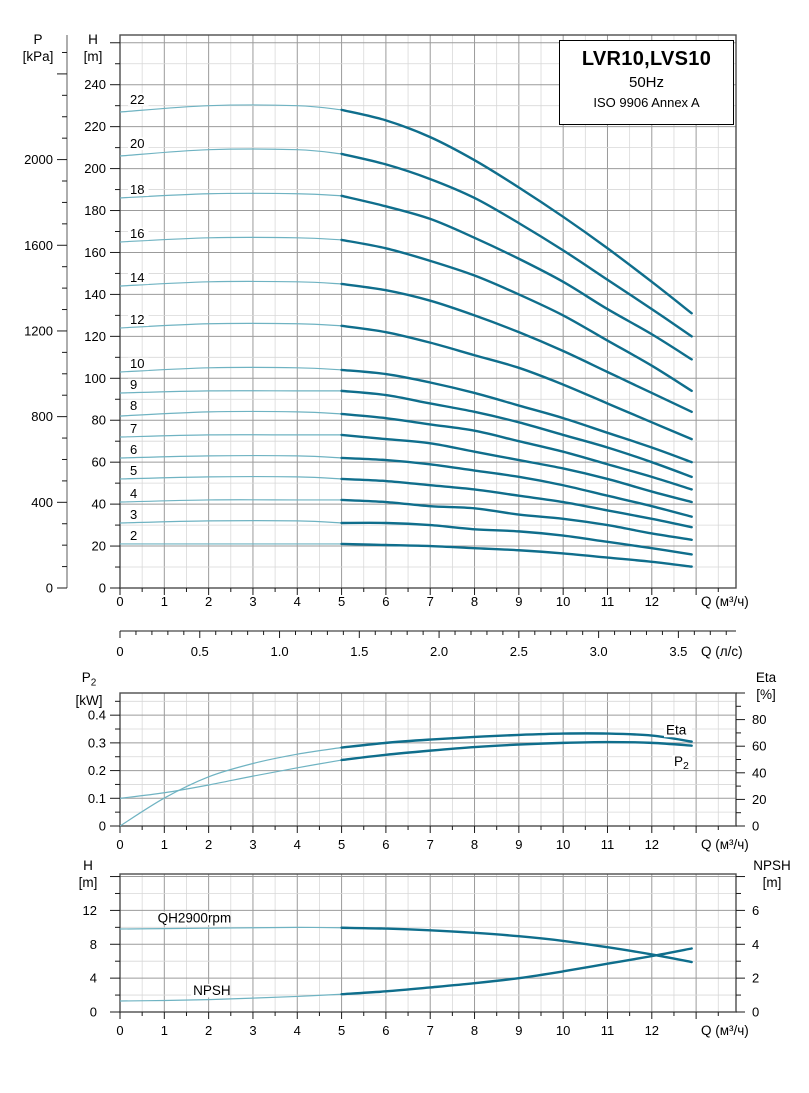 This screenshot has height=1093, width=809. I want to click on tick-label: 1.0, so click(280, 651).